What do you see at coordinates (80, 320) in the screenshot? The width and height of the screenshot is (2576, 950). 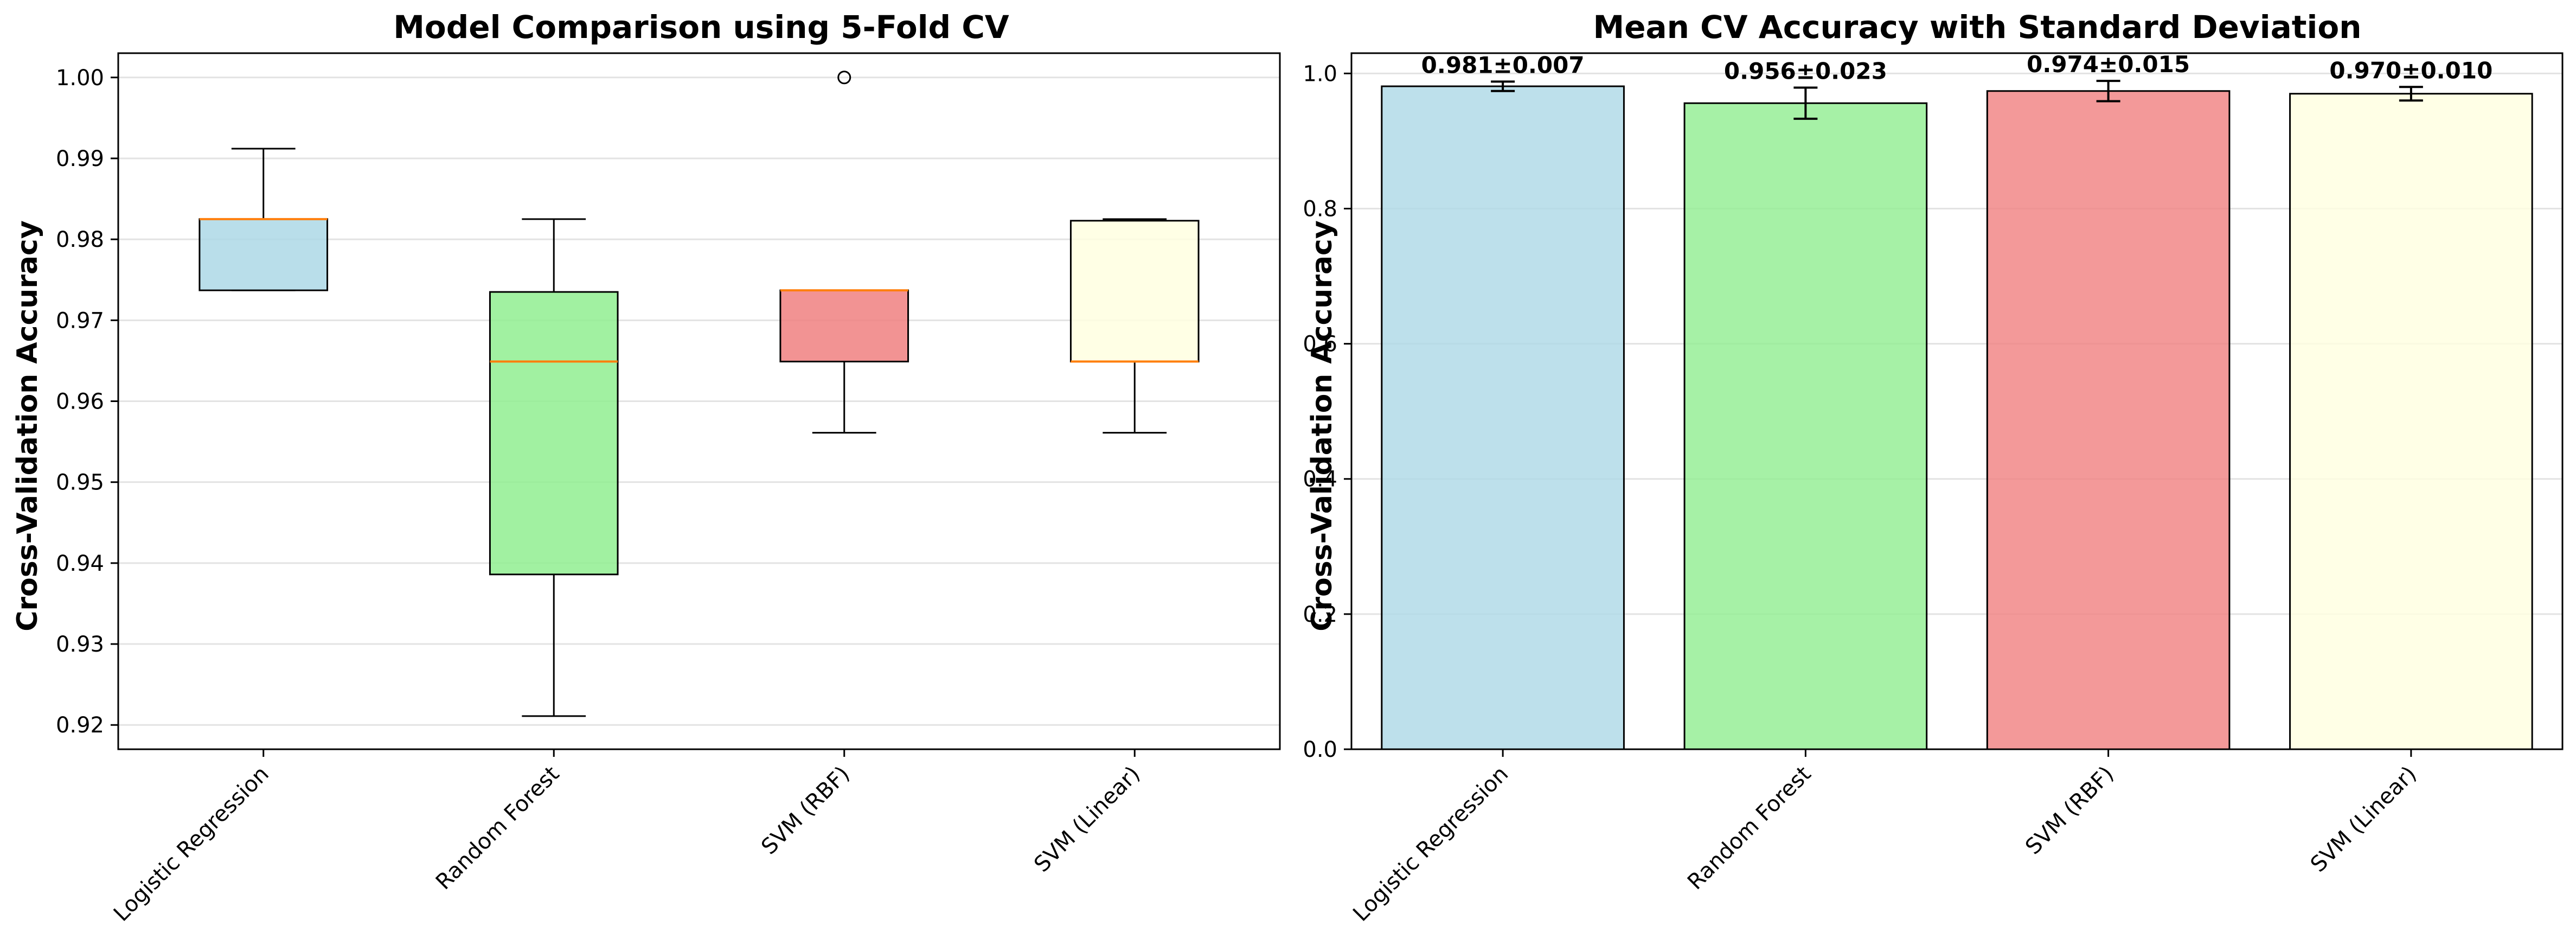 I see `y-tick-label: 0.97` at bounding box center [80, 320].